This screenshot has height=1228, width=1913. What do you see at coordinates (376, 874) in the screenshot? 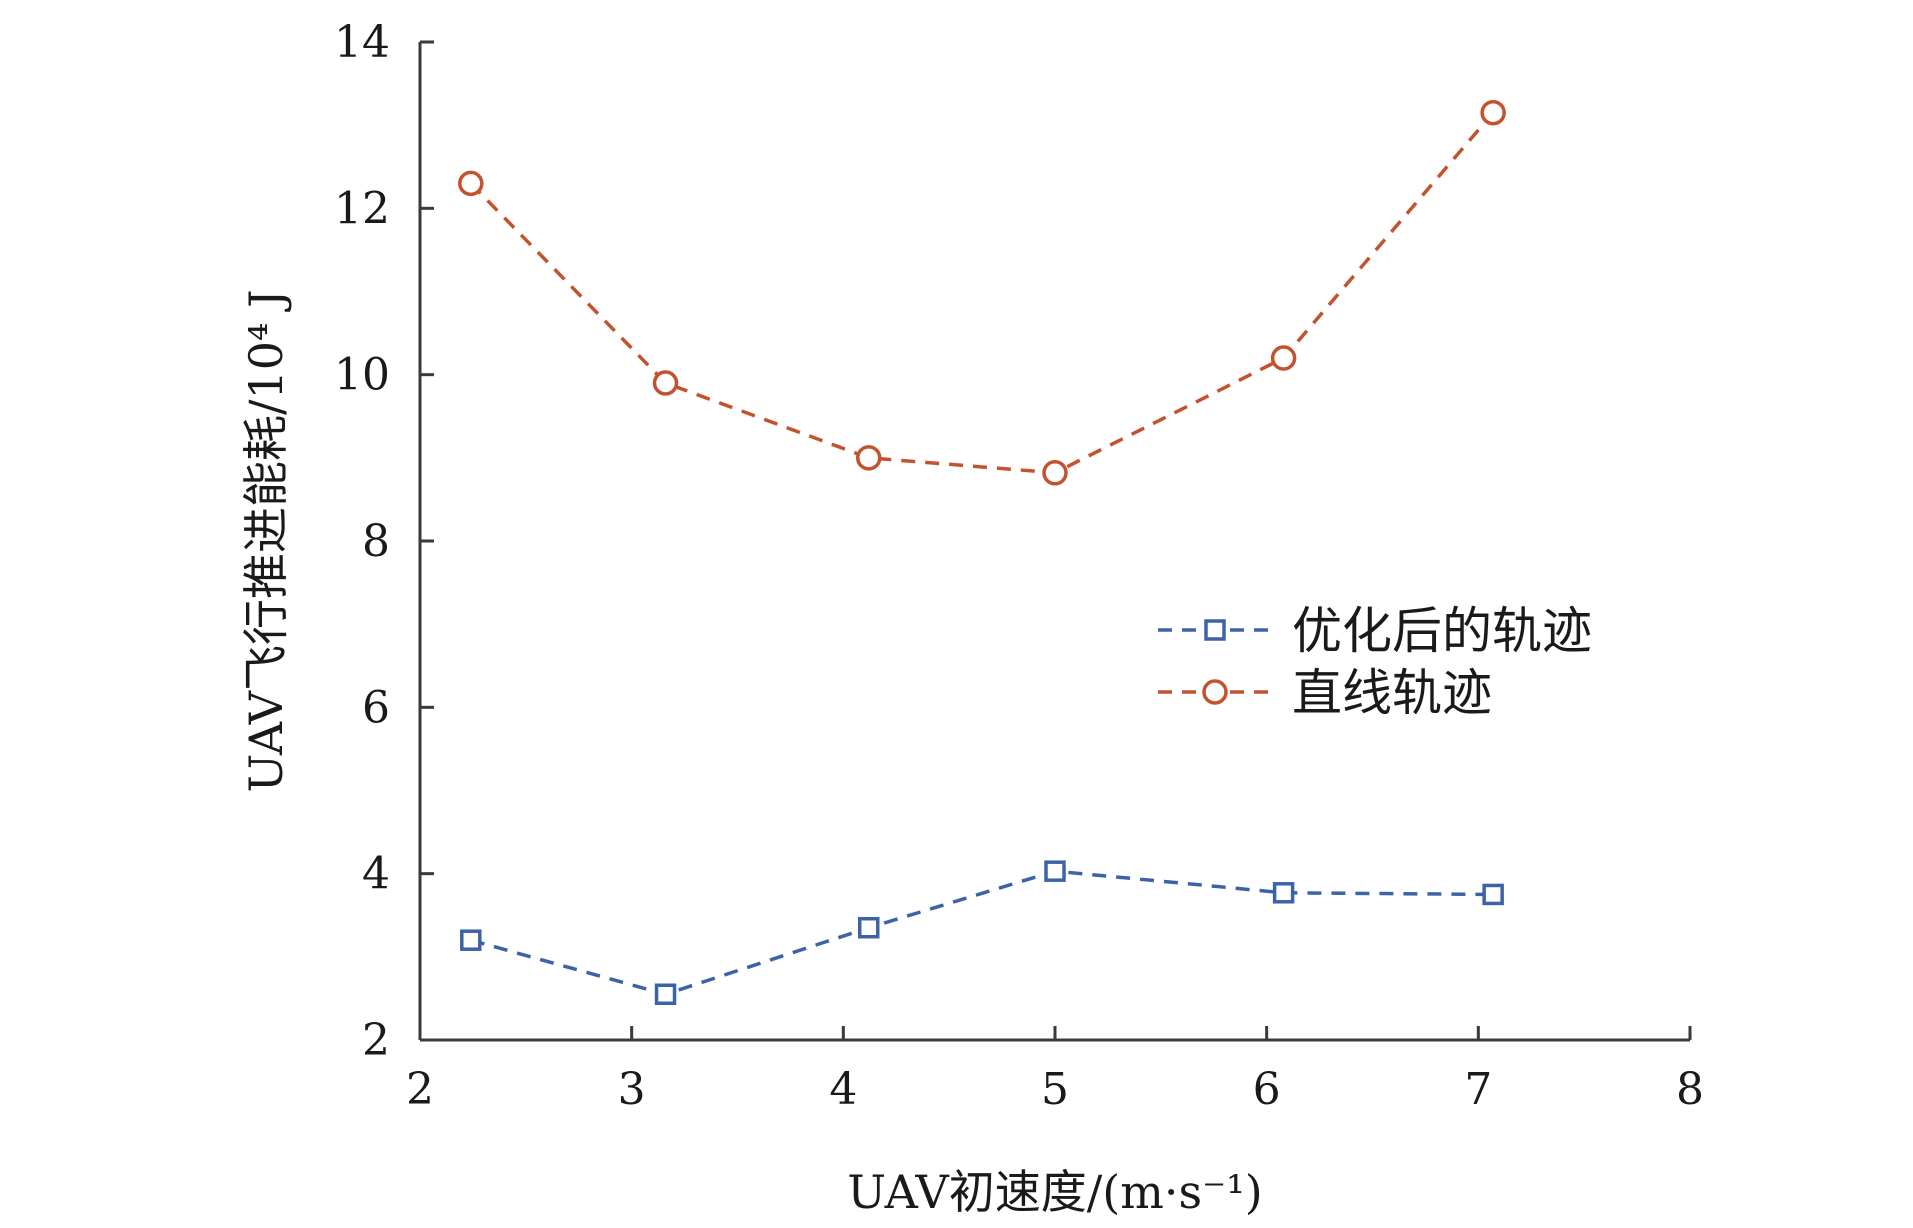
I see `y-tick-label: 4` at bounding box center [376, 874].